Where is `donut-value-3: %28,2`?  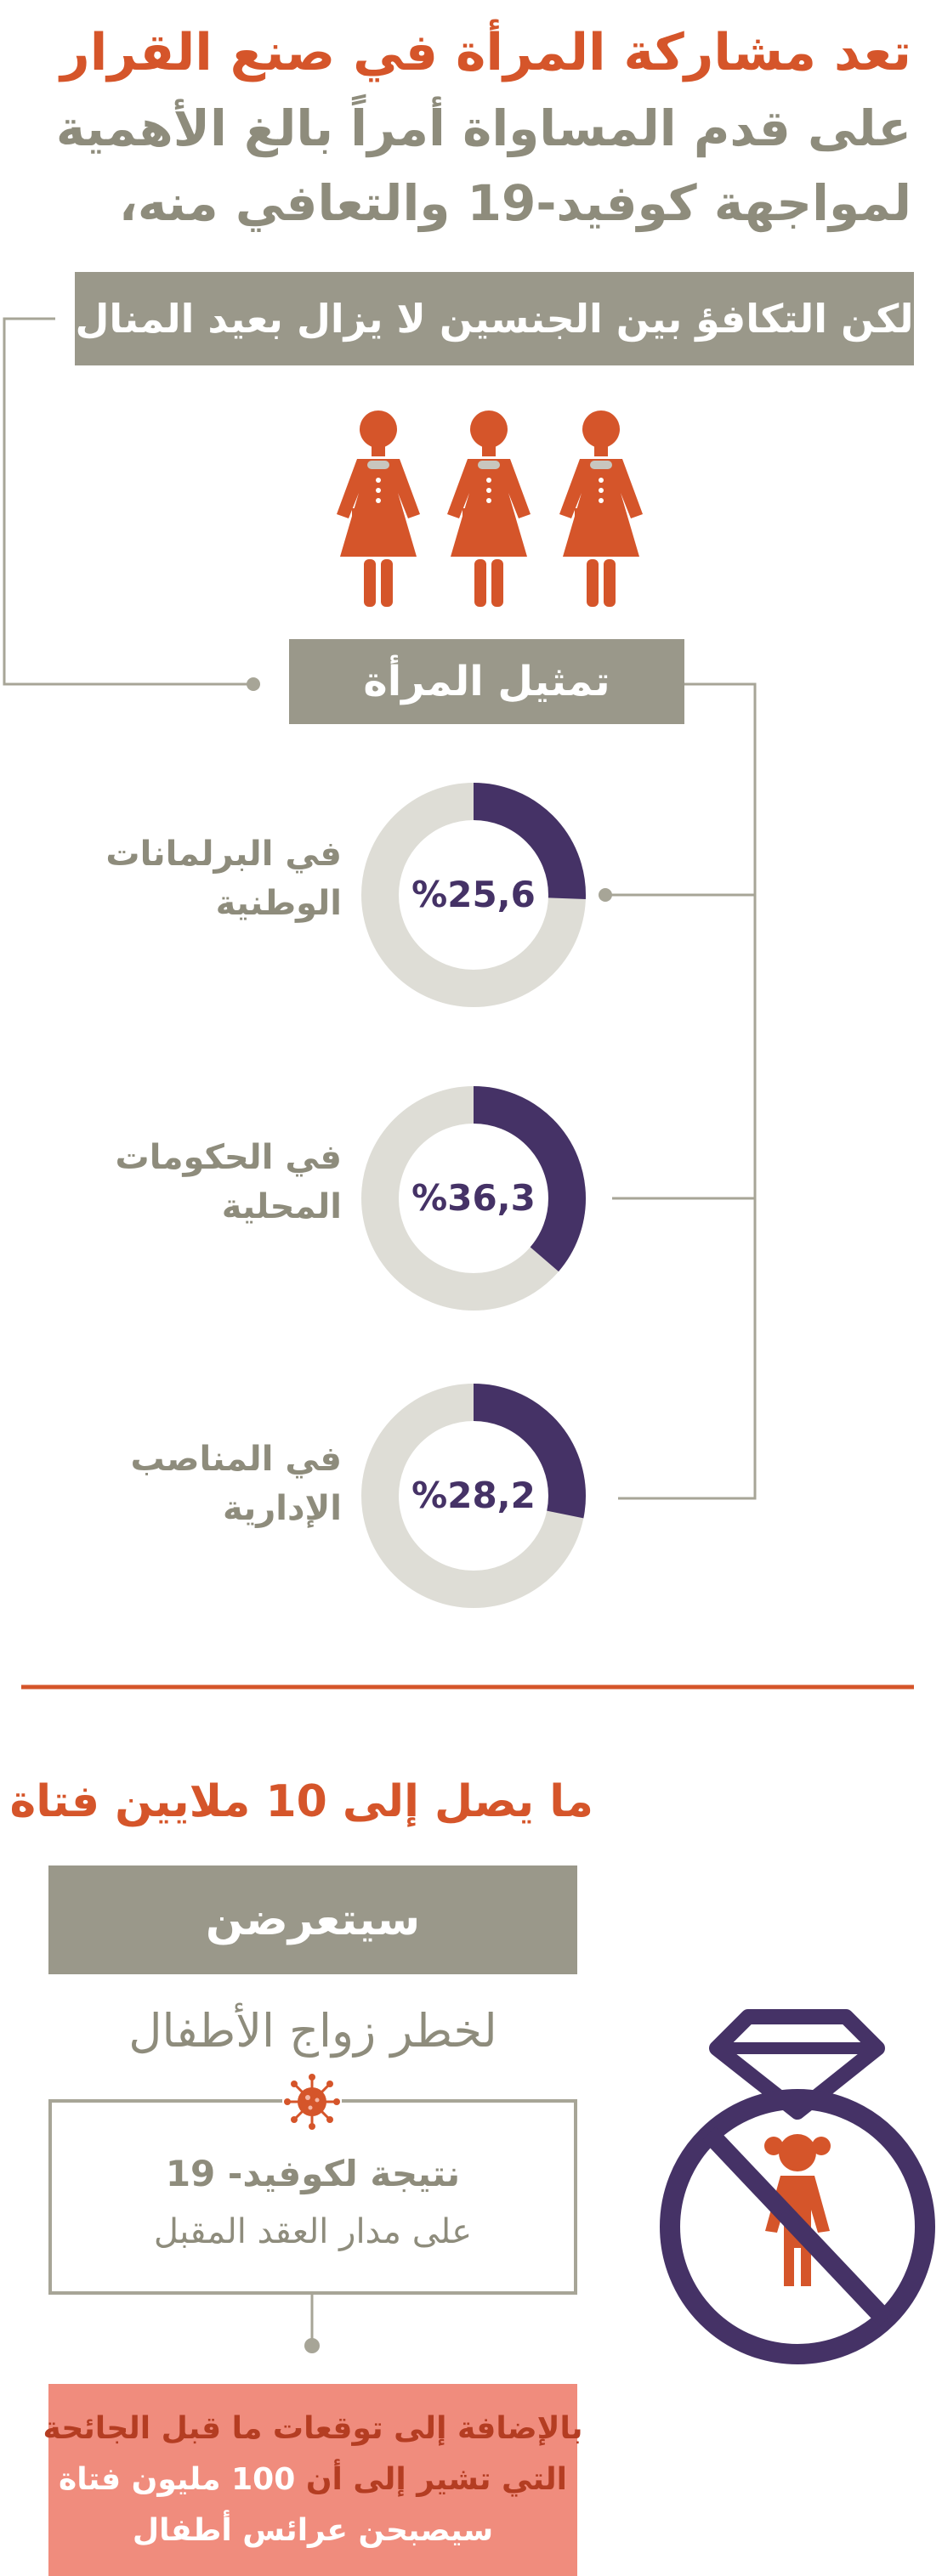
donut-value-3: %28,2 is located at coordinates (473, 1495).